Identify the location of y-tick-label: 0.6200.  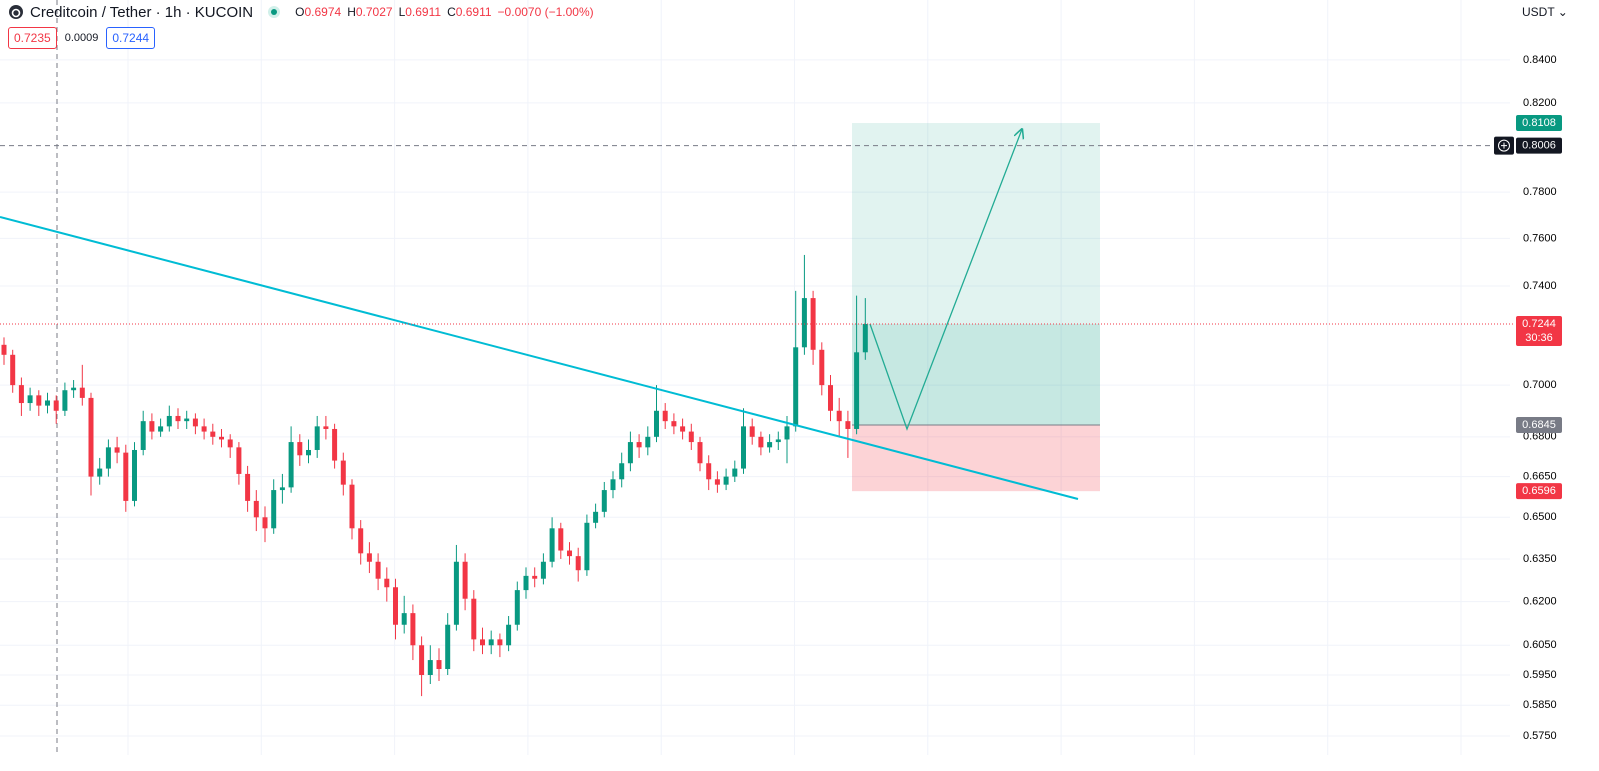
(1540, 601).